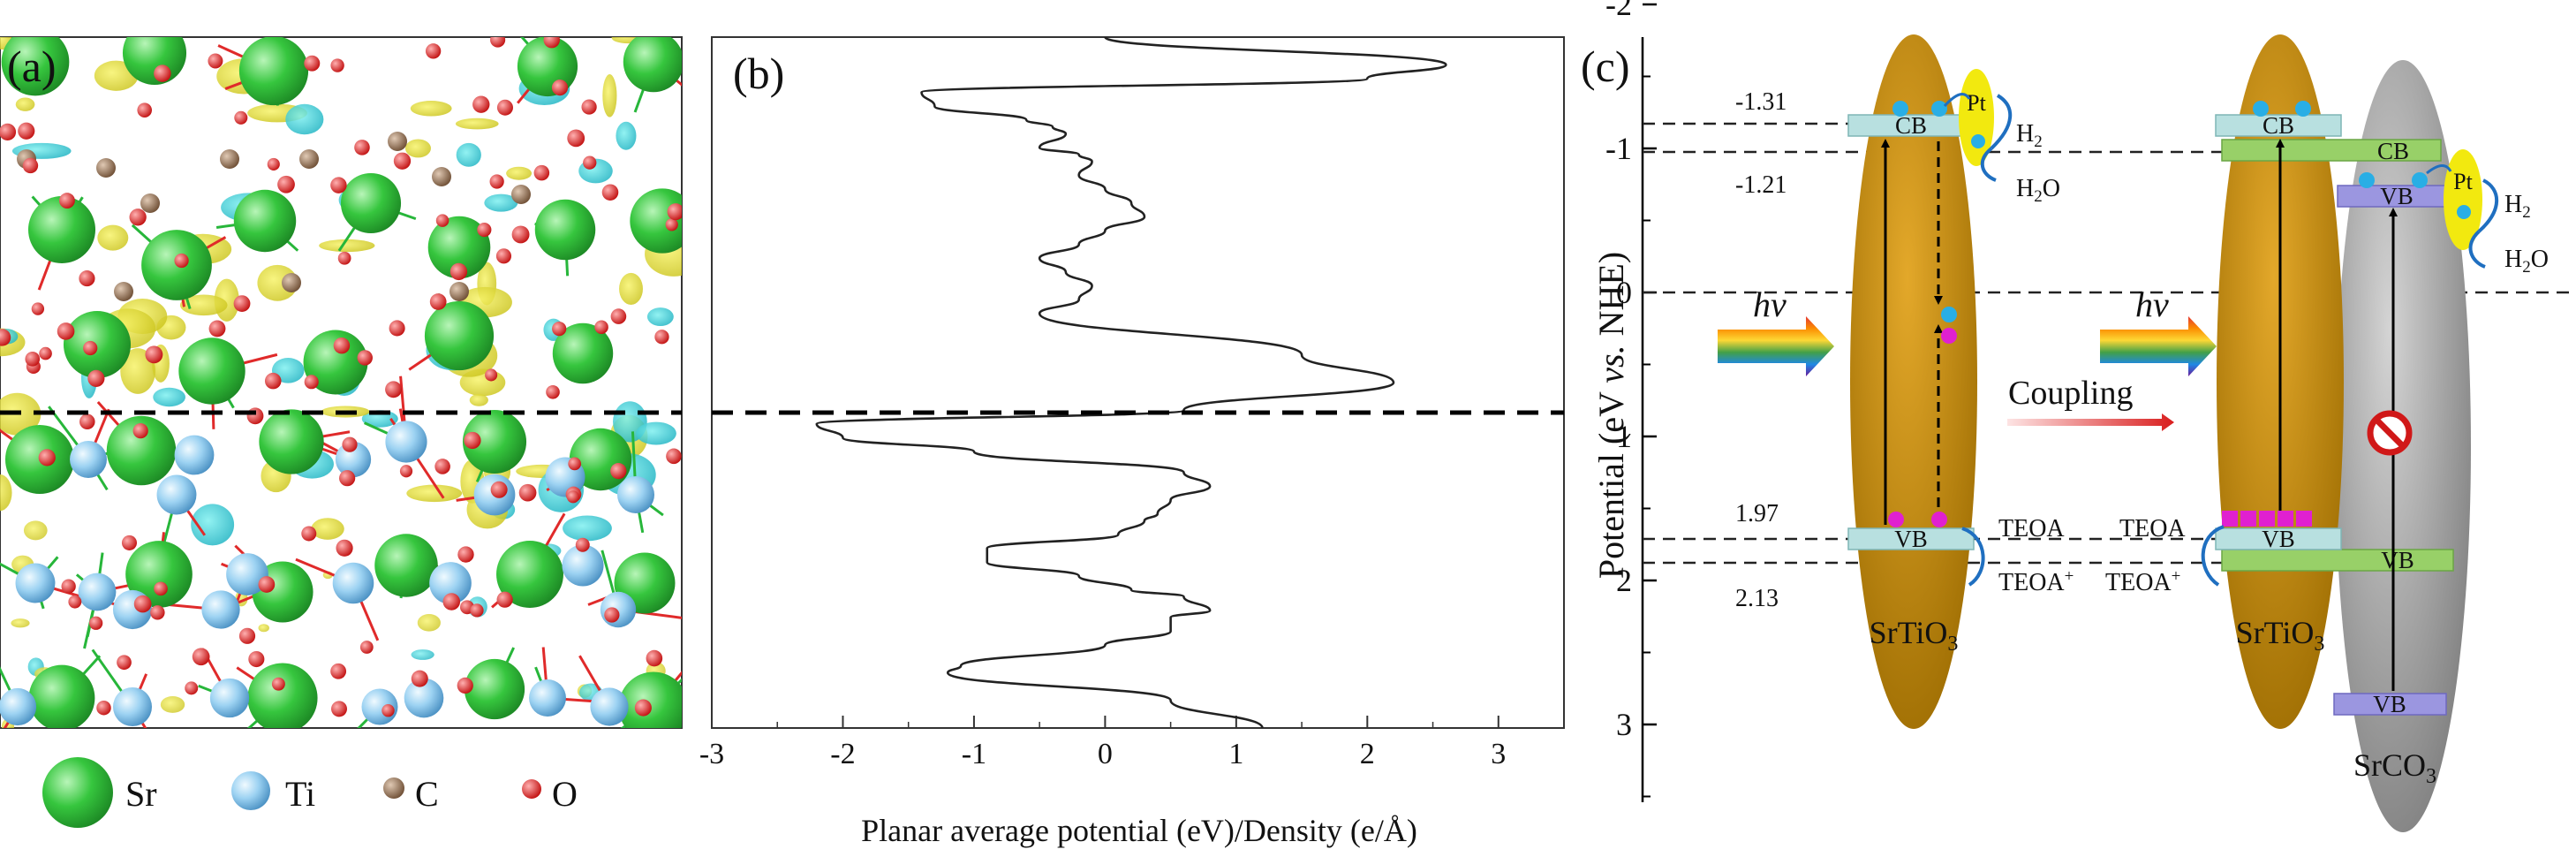 This screenshot has width=2576, height=857. I want to click on atom-legend: Sr Ti C O, so click(310, 792).